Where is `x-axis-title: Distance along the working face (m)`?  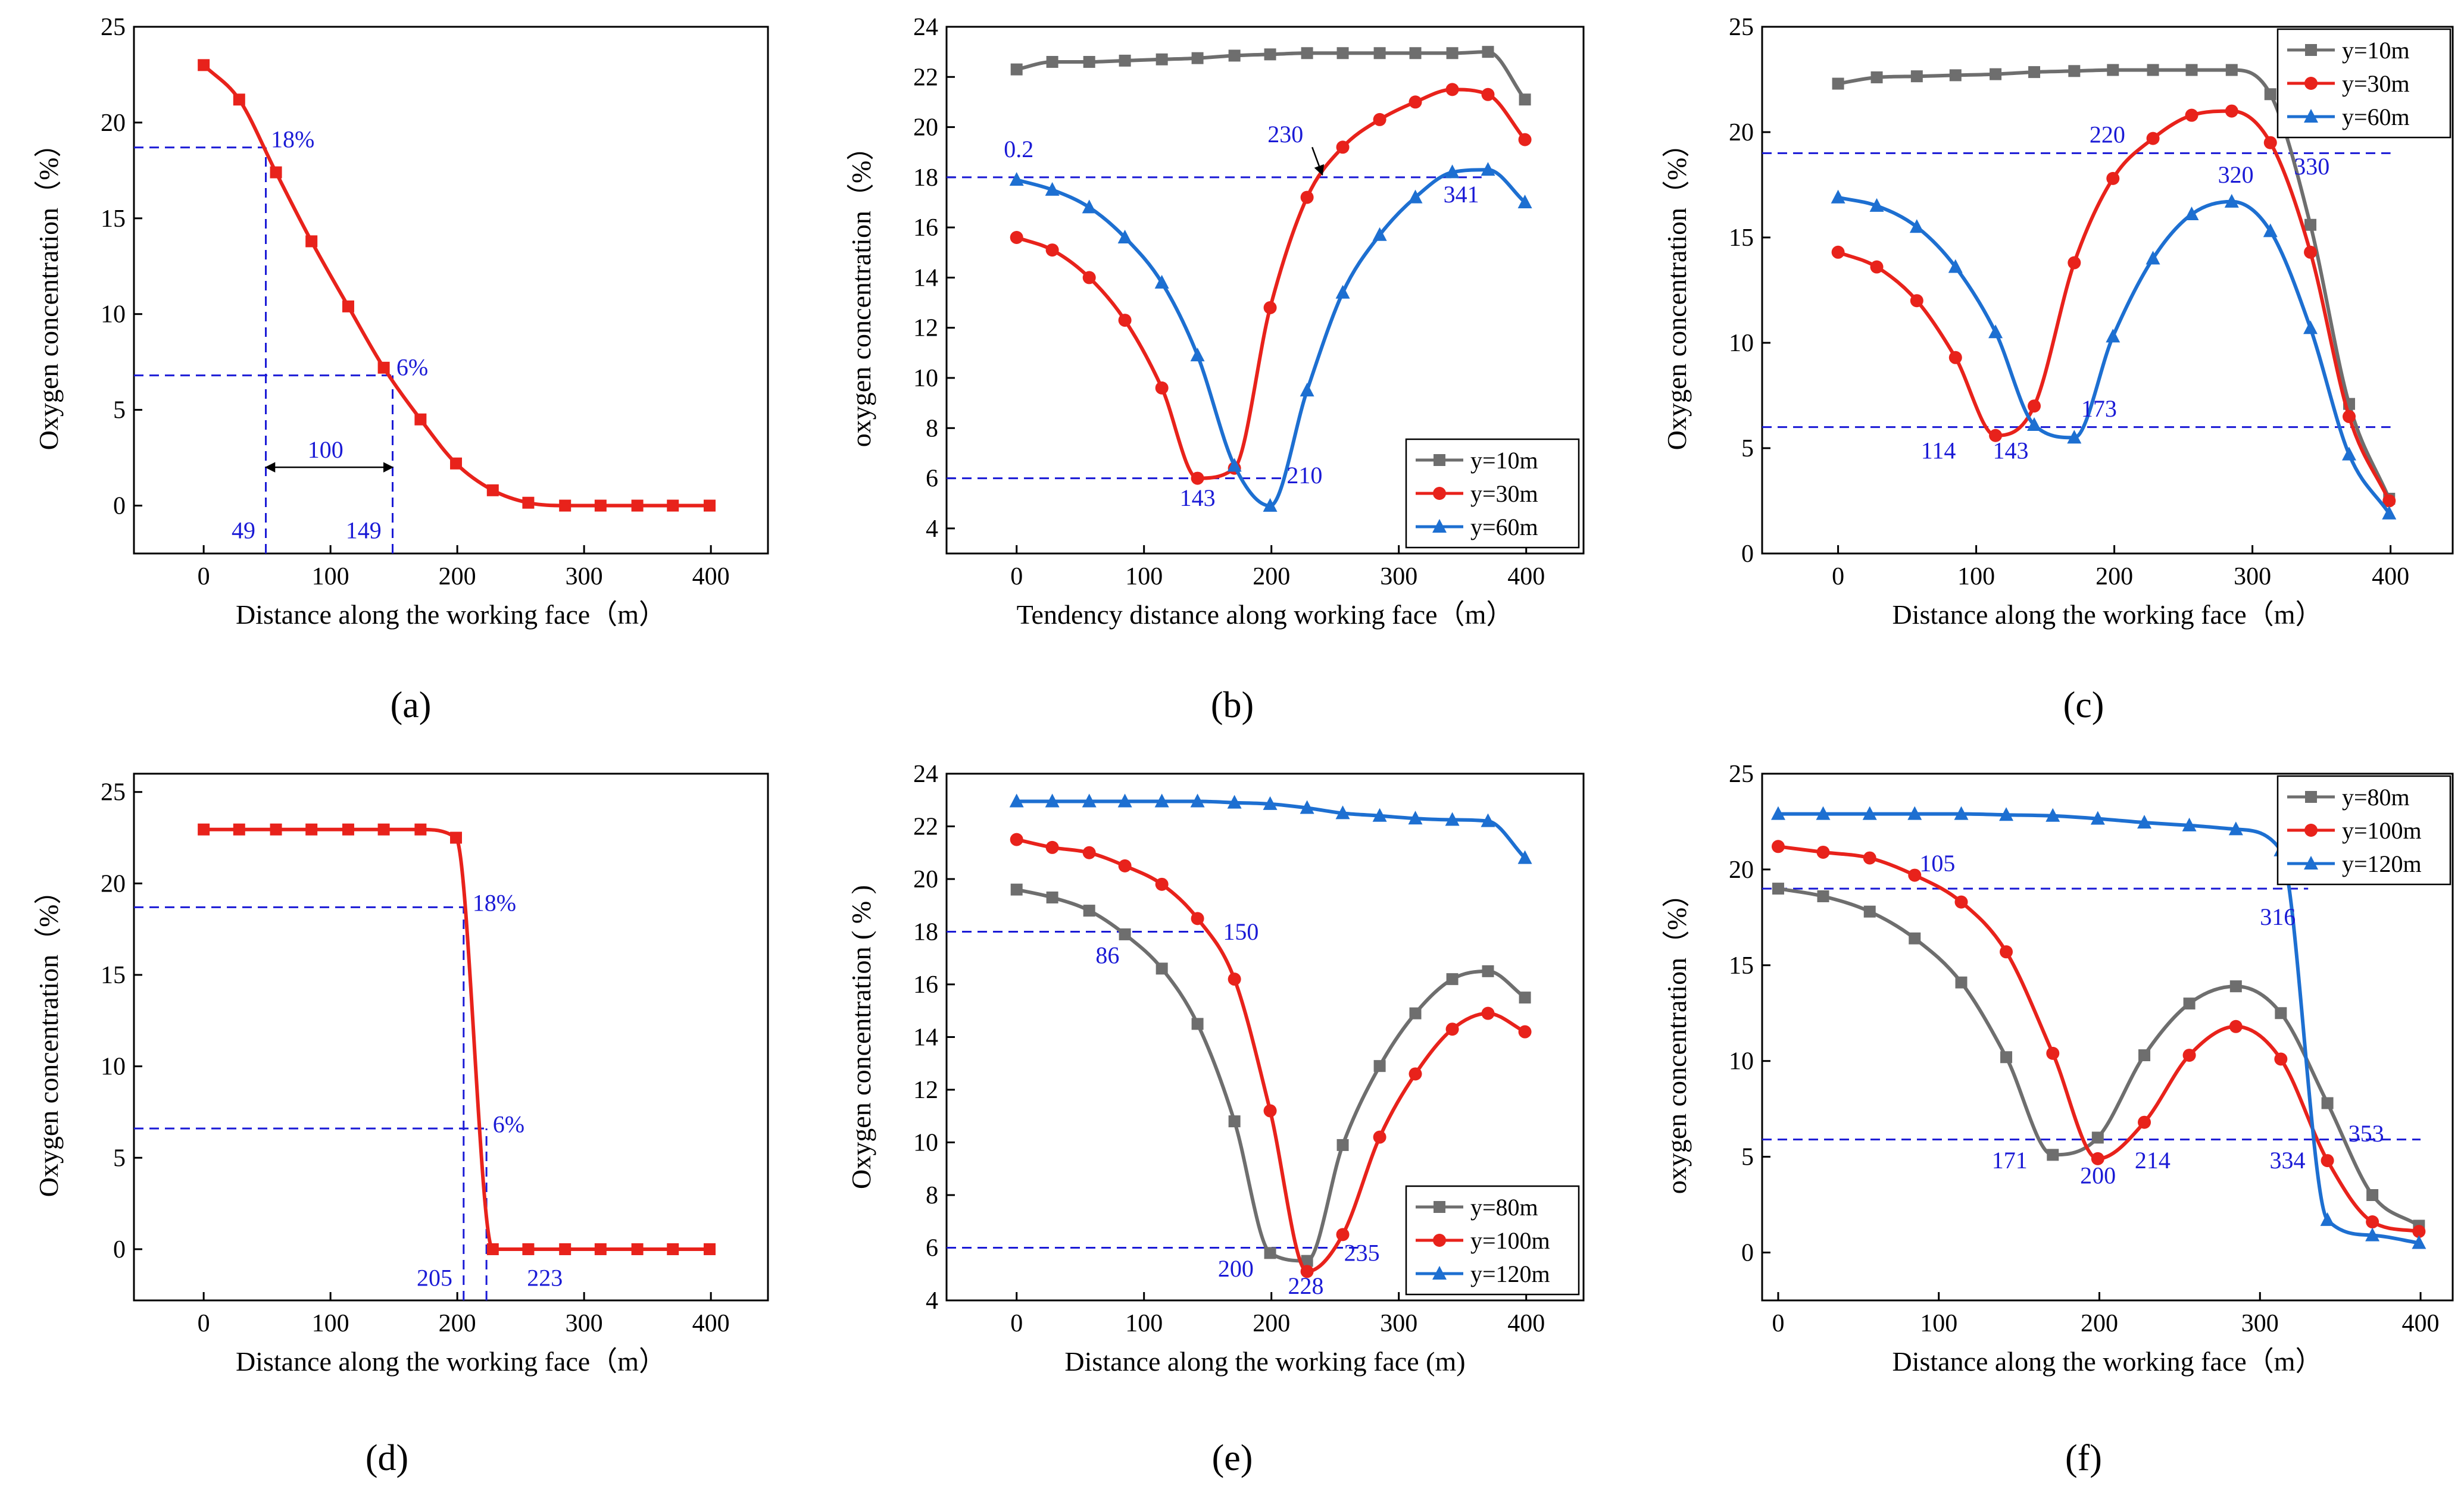
x-axis-title: Distance along the working face (m) is located at coordinates (1264, 1361).